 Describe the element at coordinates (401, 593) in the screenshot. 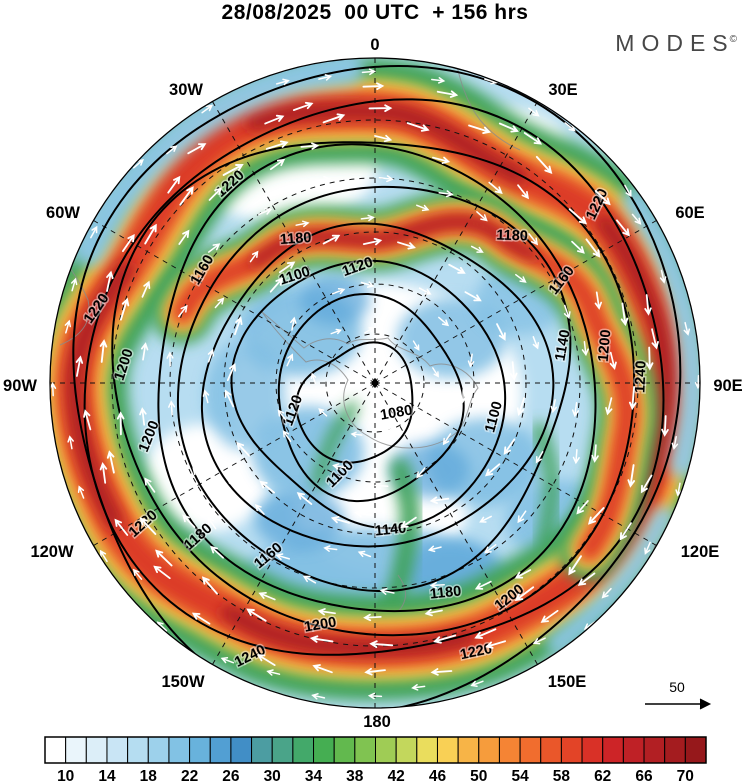

I see `new-zealand-coast` at that location.